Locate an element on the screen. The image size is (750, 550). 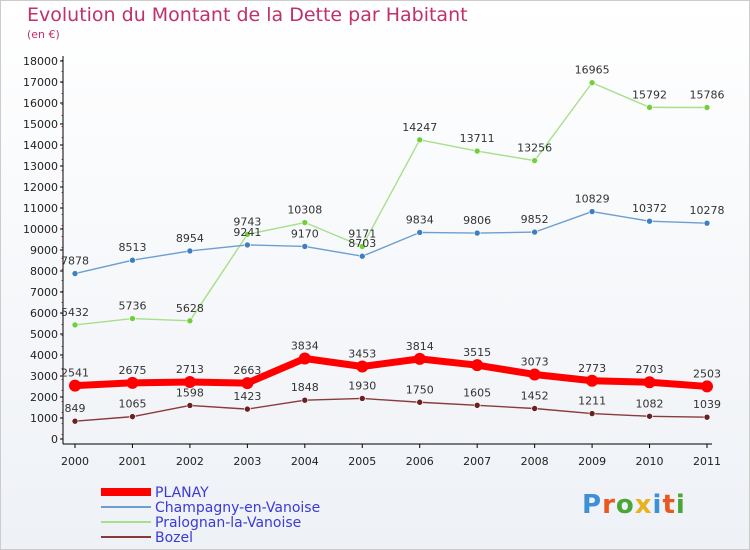
x-tick-label: 2004 is located at coordinates (305, 461).